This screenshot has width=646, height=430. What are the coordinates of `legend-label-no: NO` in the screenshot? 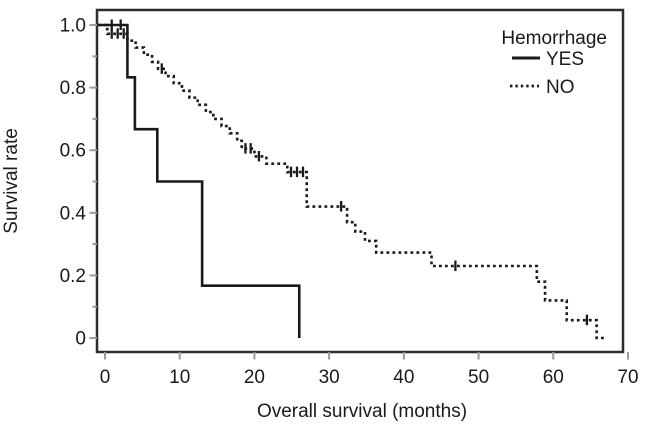 It's located at (560, 87).